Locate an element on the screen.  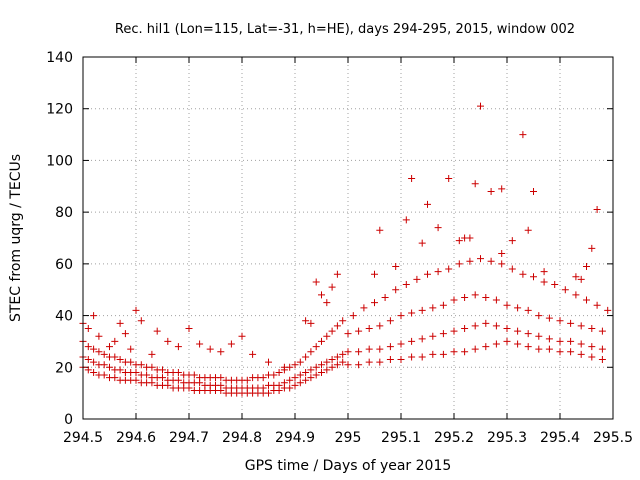
y-axis-label: STEC from uqrg / TECUs is located at coordinates (16, 238).